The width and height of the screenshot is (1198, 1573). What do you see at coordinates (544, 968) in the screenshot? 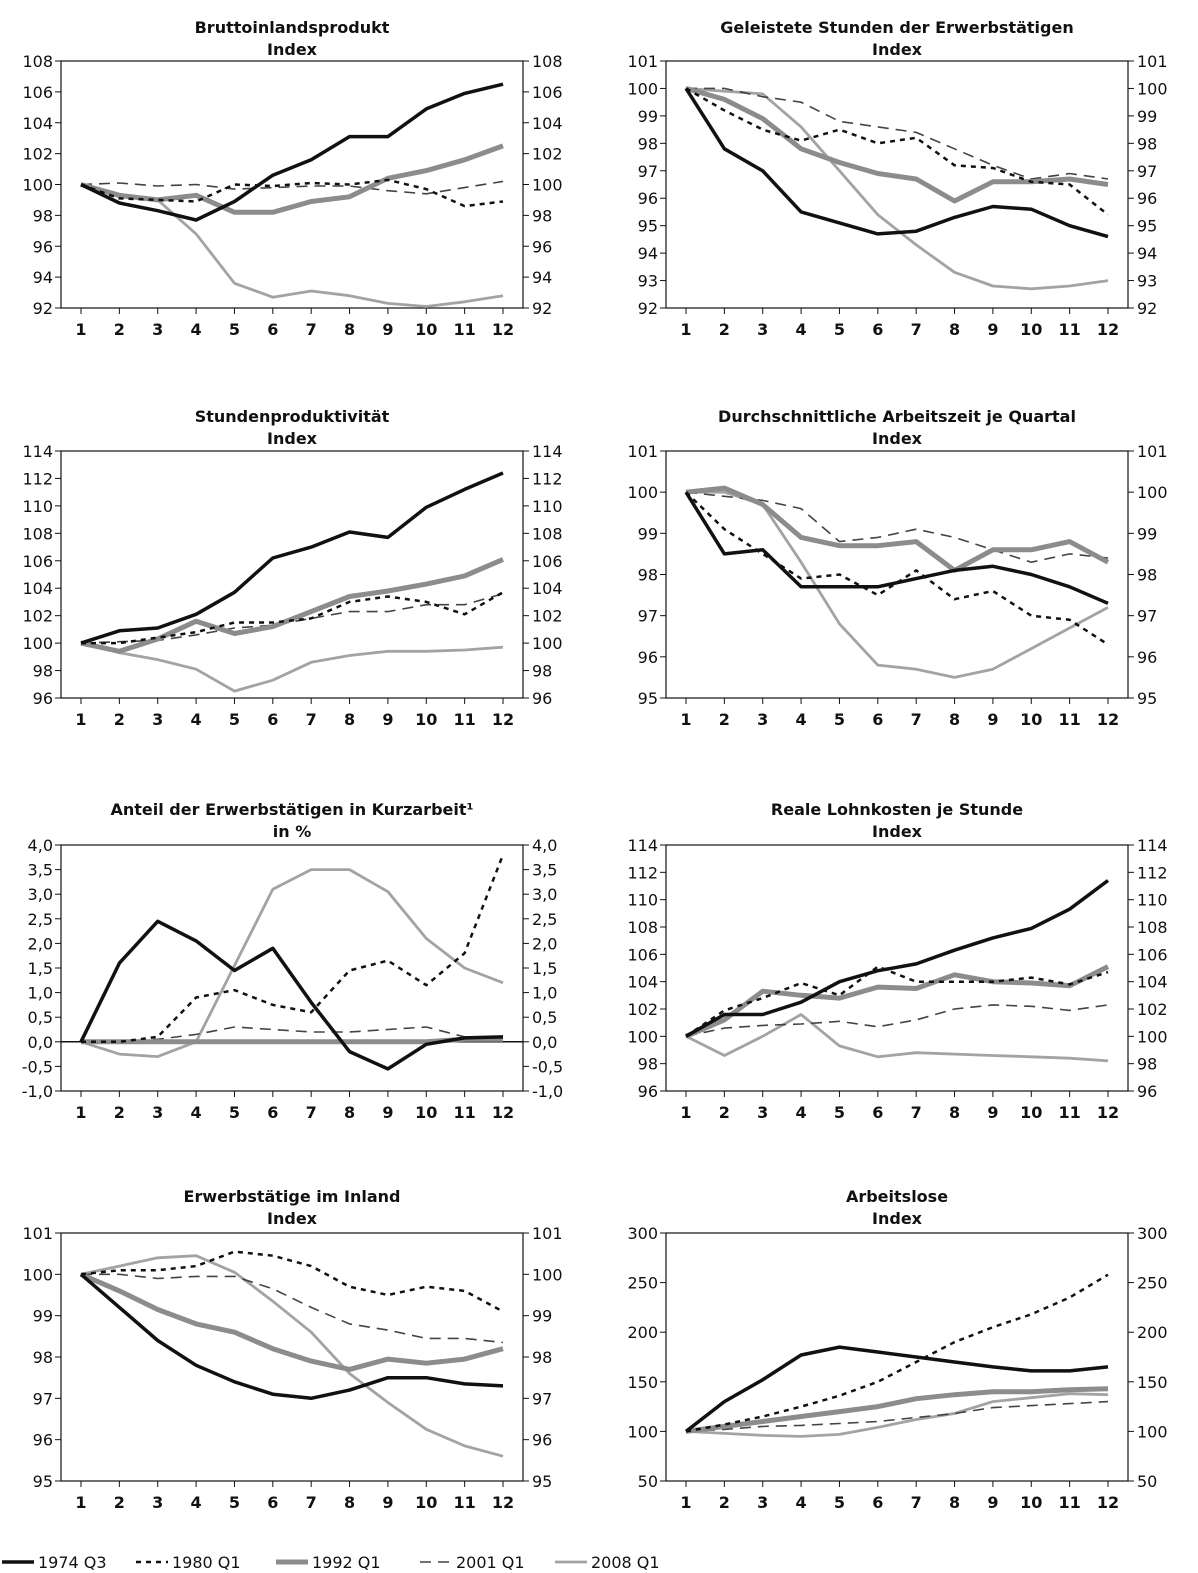
I see `y-tick-label-right: 1,5` at bounding box center [544, 968].